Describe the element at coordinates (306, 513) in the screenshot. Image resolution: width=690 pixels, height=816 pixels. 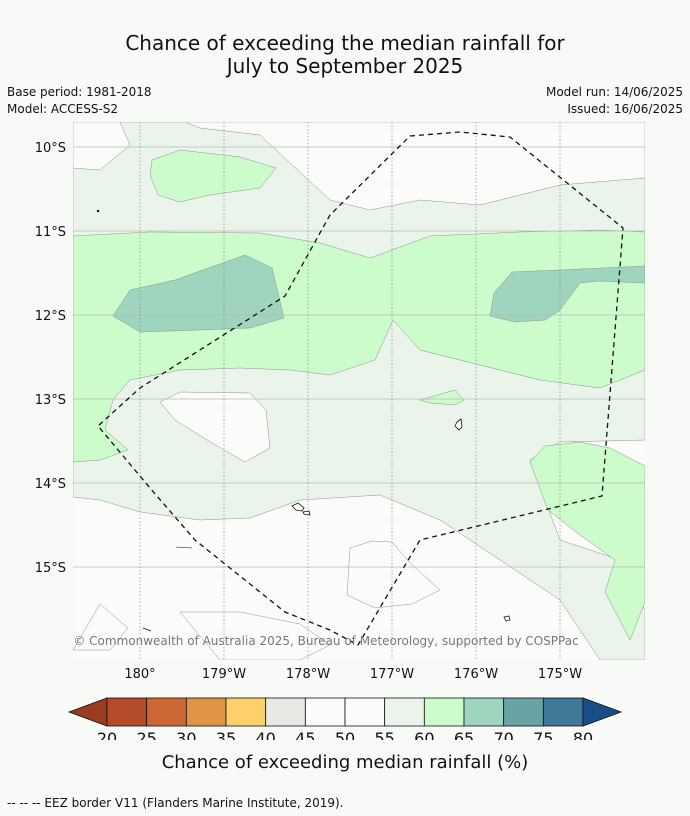
I see `island-c` at that location.